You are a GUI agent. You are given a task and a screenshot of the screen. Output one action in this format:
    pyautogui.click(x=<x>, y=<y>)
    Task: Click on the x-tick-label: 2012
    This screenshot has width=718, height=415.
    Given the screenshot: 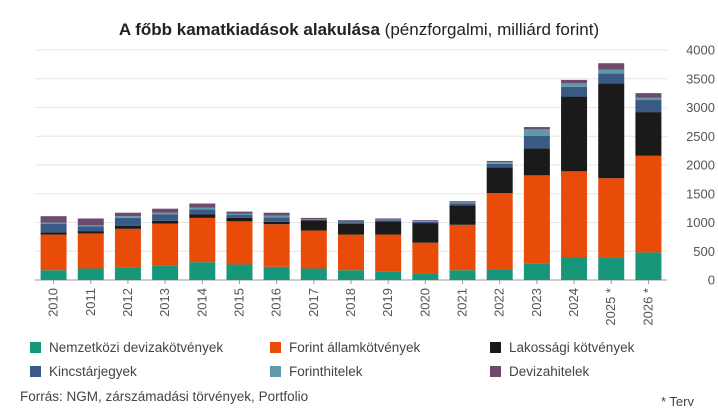 What is the action you would take?
    pyautogui.click(x=127, y=302)
    